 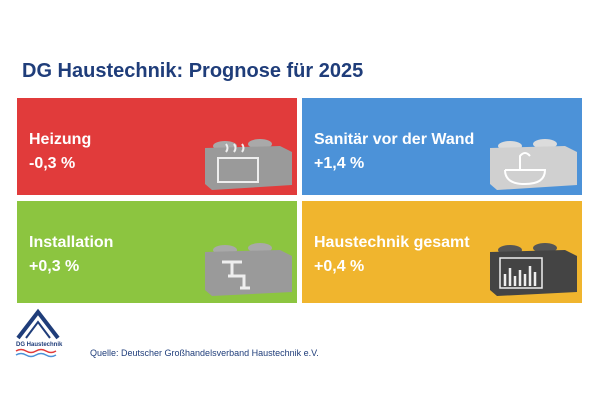 What do you see at coordinates (392, 242) in the screenshot?
I see `tile-label: Haustechnik gesamt` at bounding box center [392, 242].